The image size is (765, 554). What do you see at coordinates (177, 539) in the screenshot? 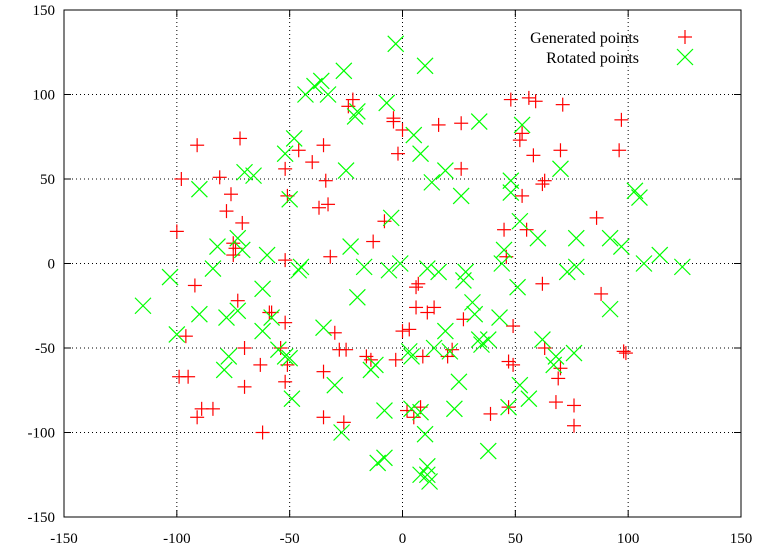
I see `x-tick-label: -100` at bounding box center [177, 539].